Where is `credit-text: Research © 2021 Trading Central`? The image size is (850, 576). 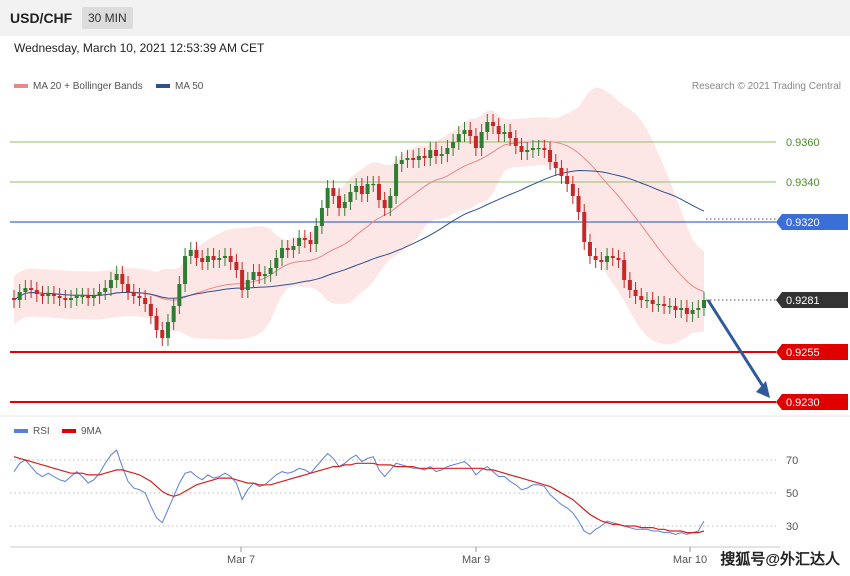
credit-text: Research © 2021 Trading Central is located at coordinates (766, 86).